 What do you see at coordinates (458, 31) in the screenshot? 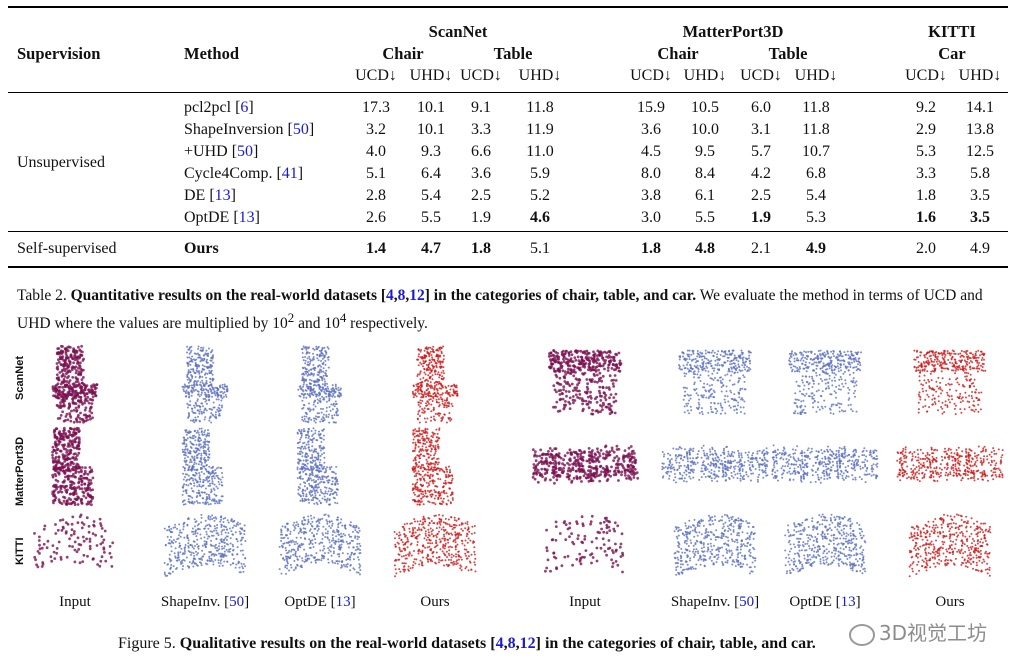
I see `group-scannet: ScanNet` at bounding box center [458, 31].